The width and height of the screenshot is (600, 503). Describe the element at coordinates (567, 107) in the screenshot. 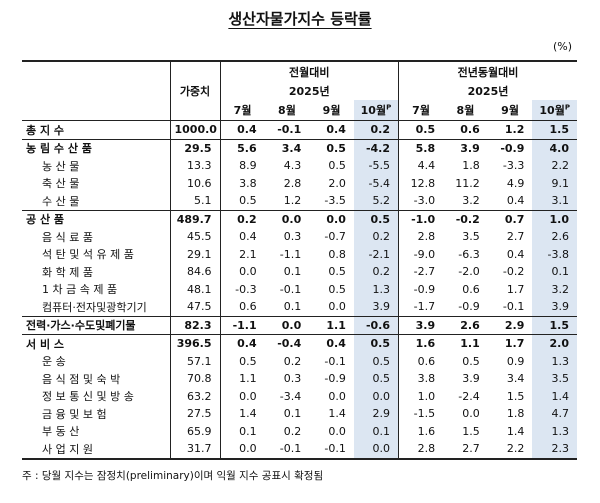

I see `prelim-mark: P` at that location.